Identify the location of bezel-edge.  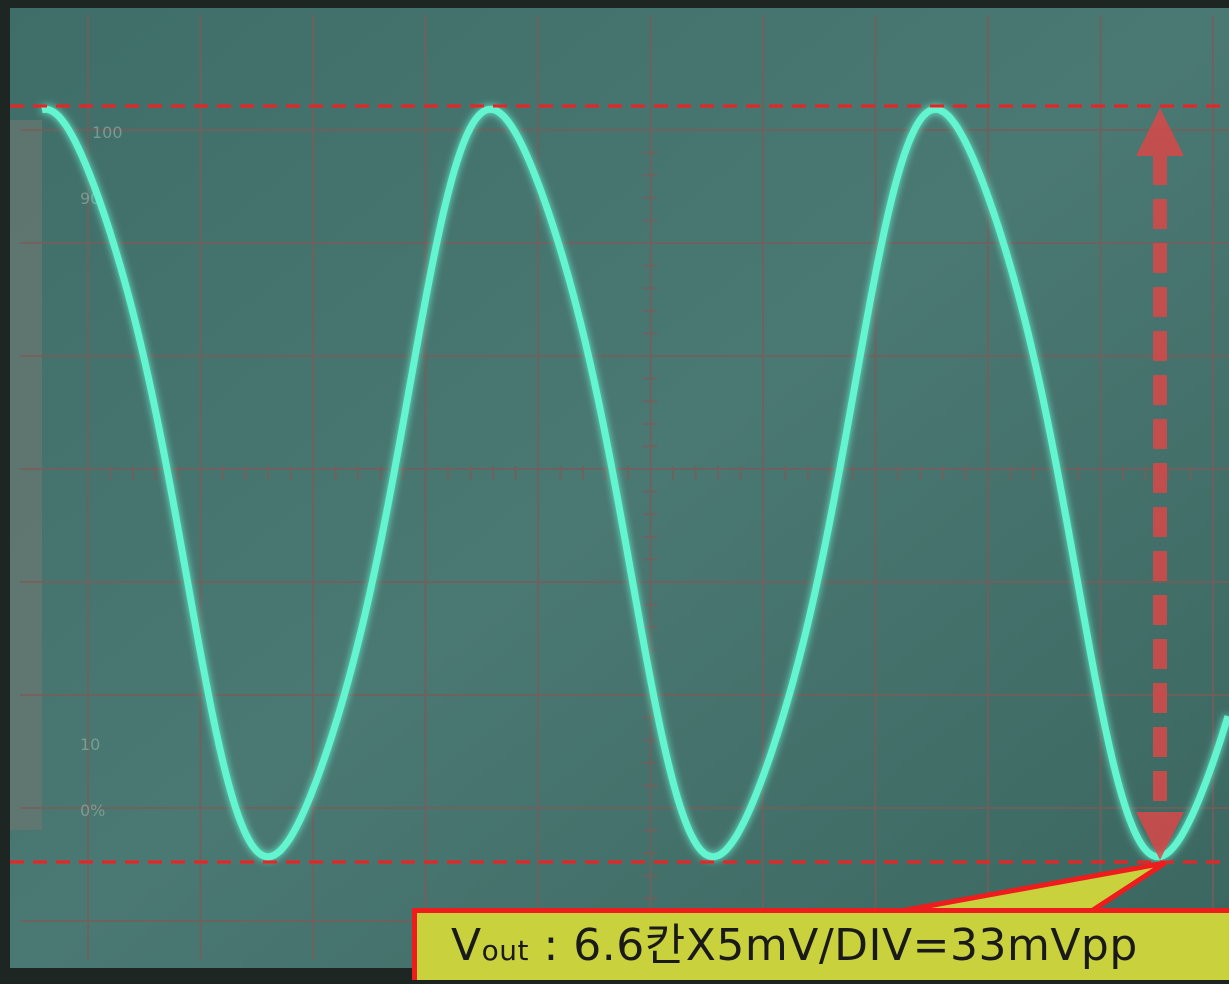
(26, 475).